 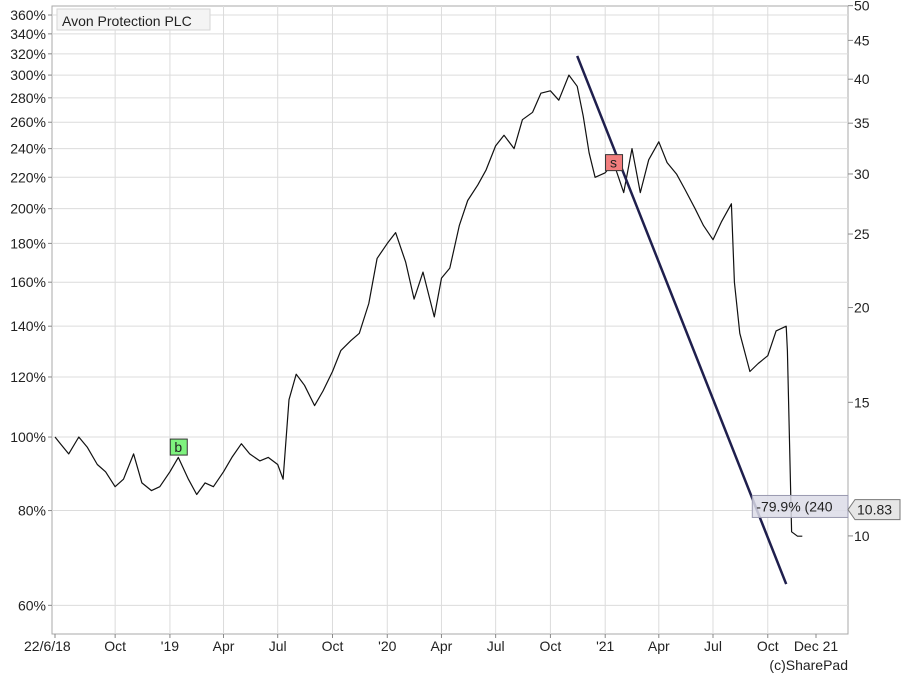 I want to click on marker-label: s, so click(x=613, y=163).